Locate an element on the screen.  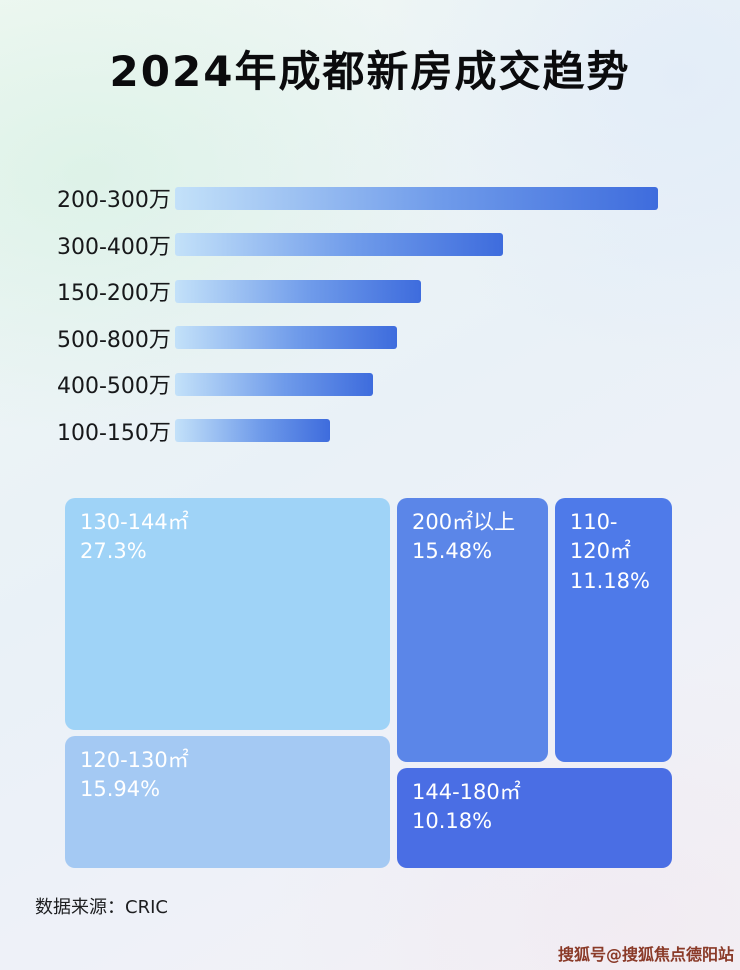
page-title: 2024年成都新房成交趋势 is located at coordinates (370, 71).